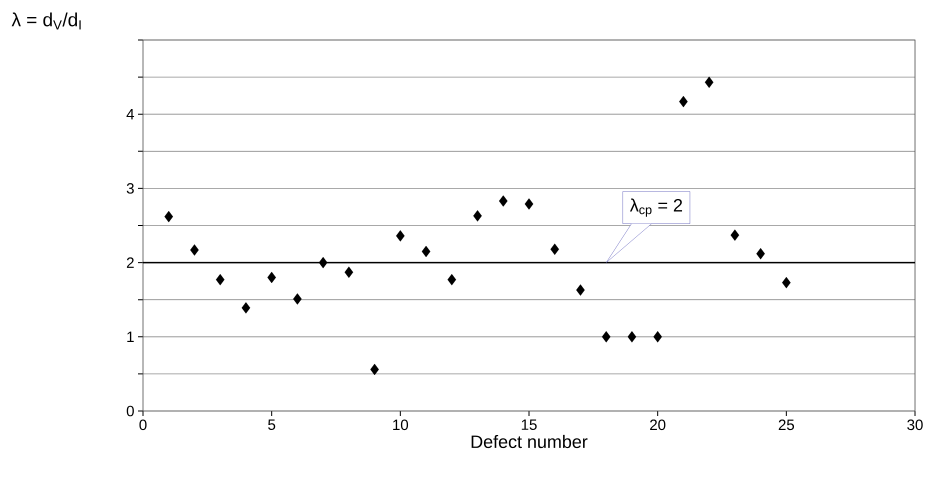 The width and height of the screenshot is (928, 491). Describe the element at coordinates (529, 425) in the screenshot. I see `x-tick-label: 15` at that location.